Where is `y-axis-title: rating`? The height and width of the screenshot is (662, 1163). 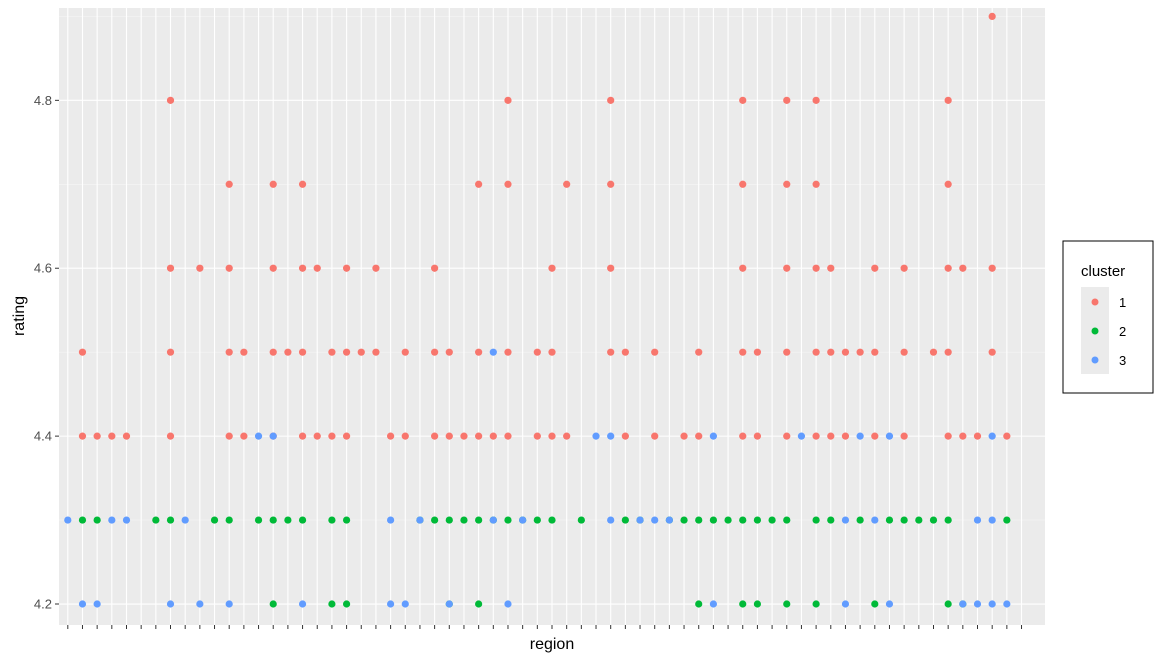 y-axis-title: rating is located at coordinates (19, 316).